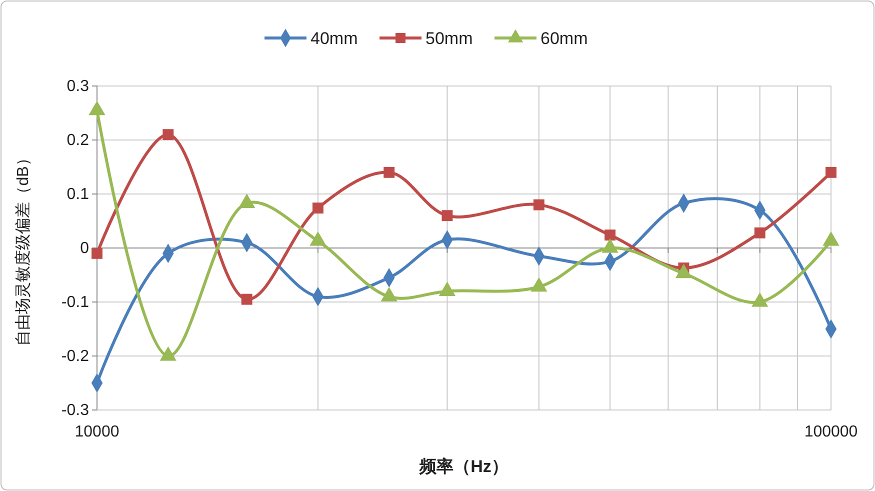 The width and height of the screenshot is (875, 491). Describe the element at coordinates (75, 357) in the screenshot. I see `y-tick-label: -0.2` at that location.